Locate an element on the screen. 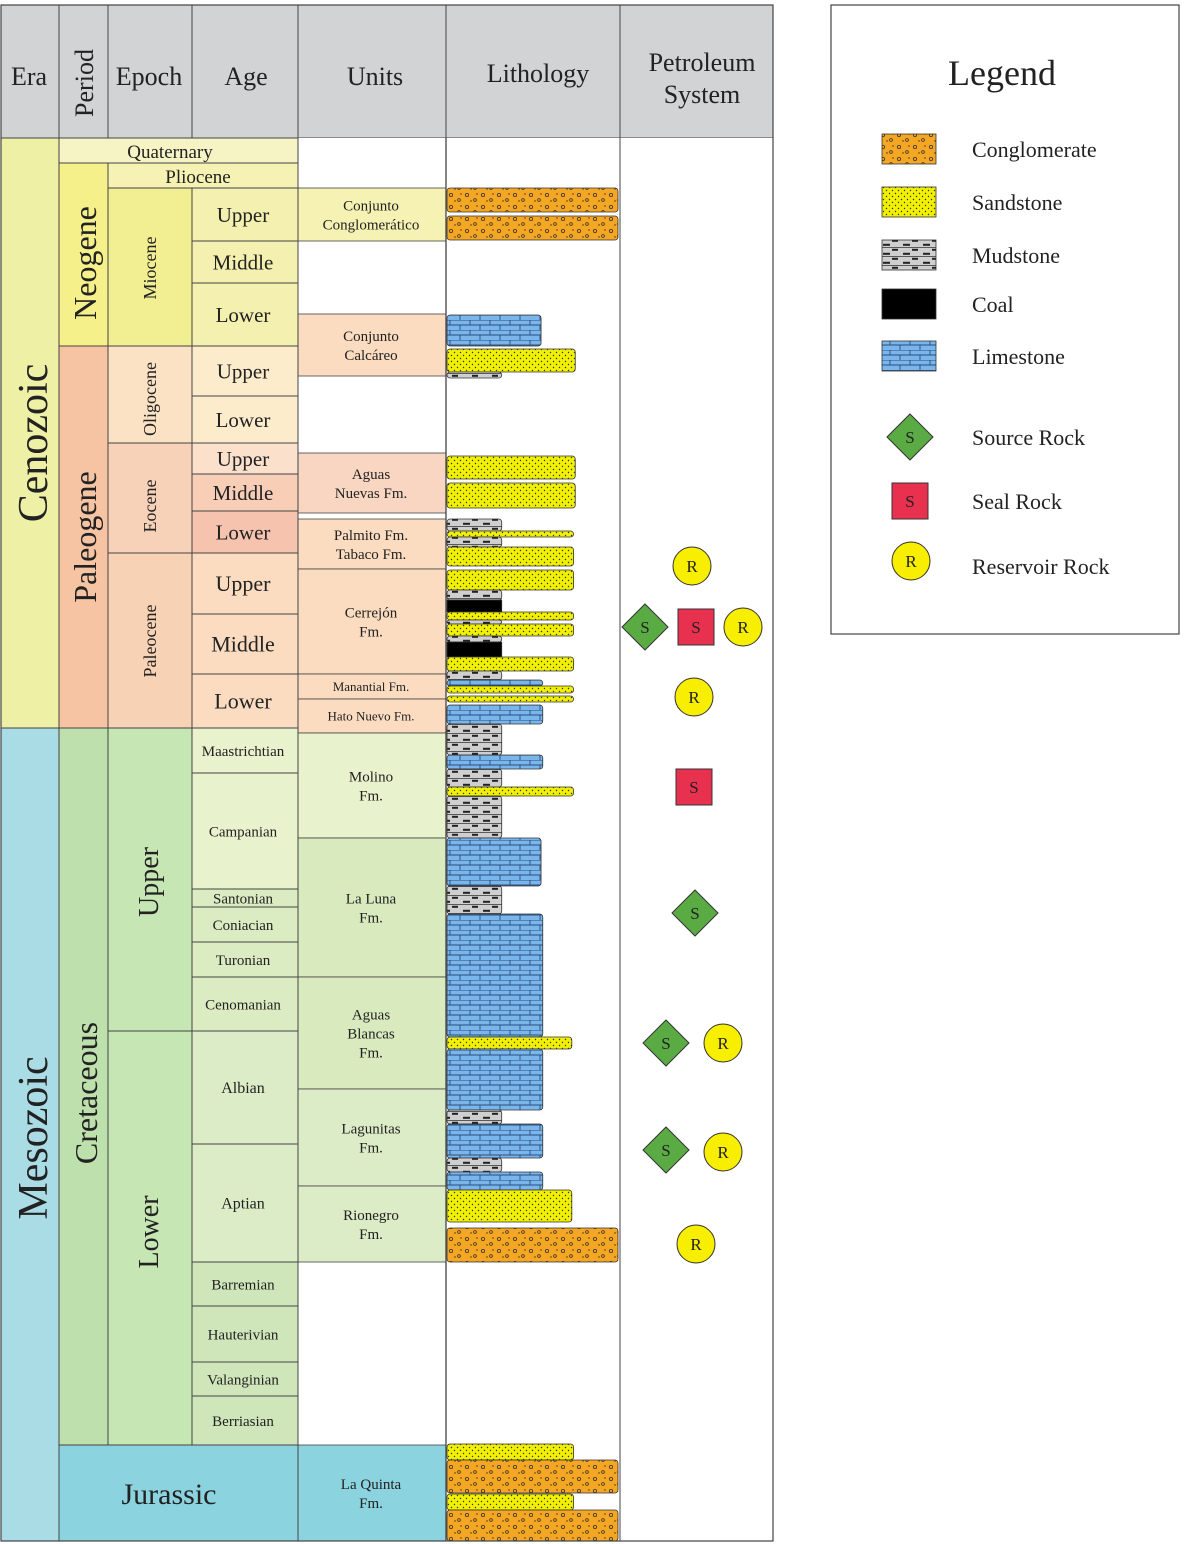  era-mesozoic-label: Mesozoic is located at coordinates (34, 1137).